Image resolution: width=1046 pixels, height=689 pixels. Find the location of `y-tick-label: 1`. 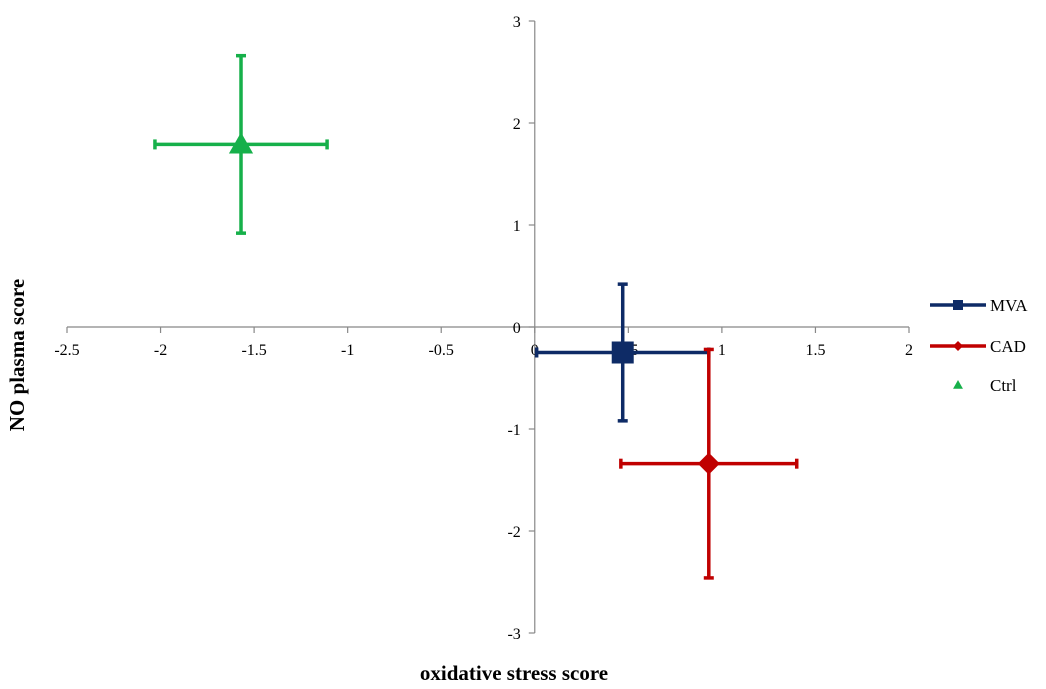

y-tick-label: 1 is located at coordinates (517, 226).